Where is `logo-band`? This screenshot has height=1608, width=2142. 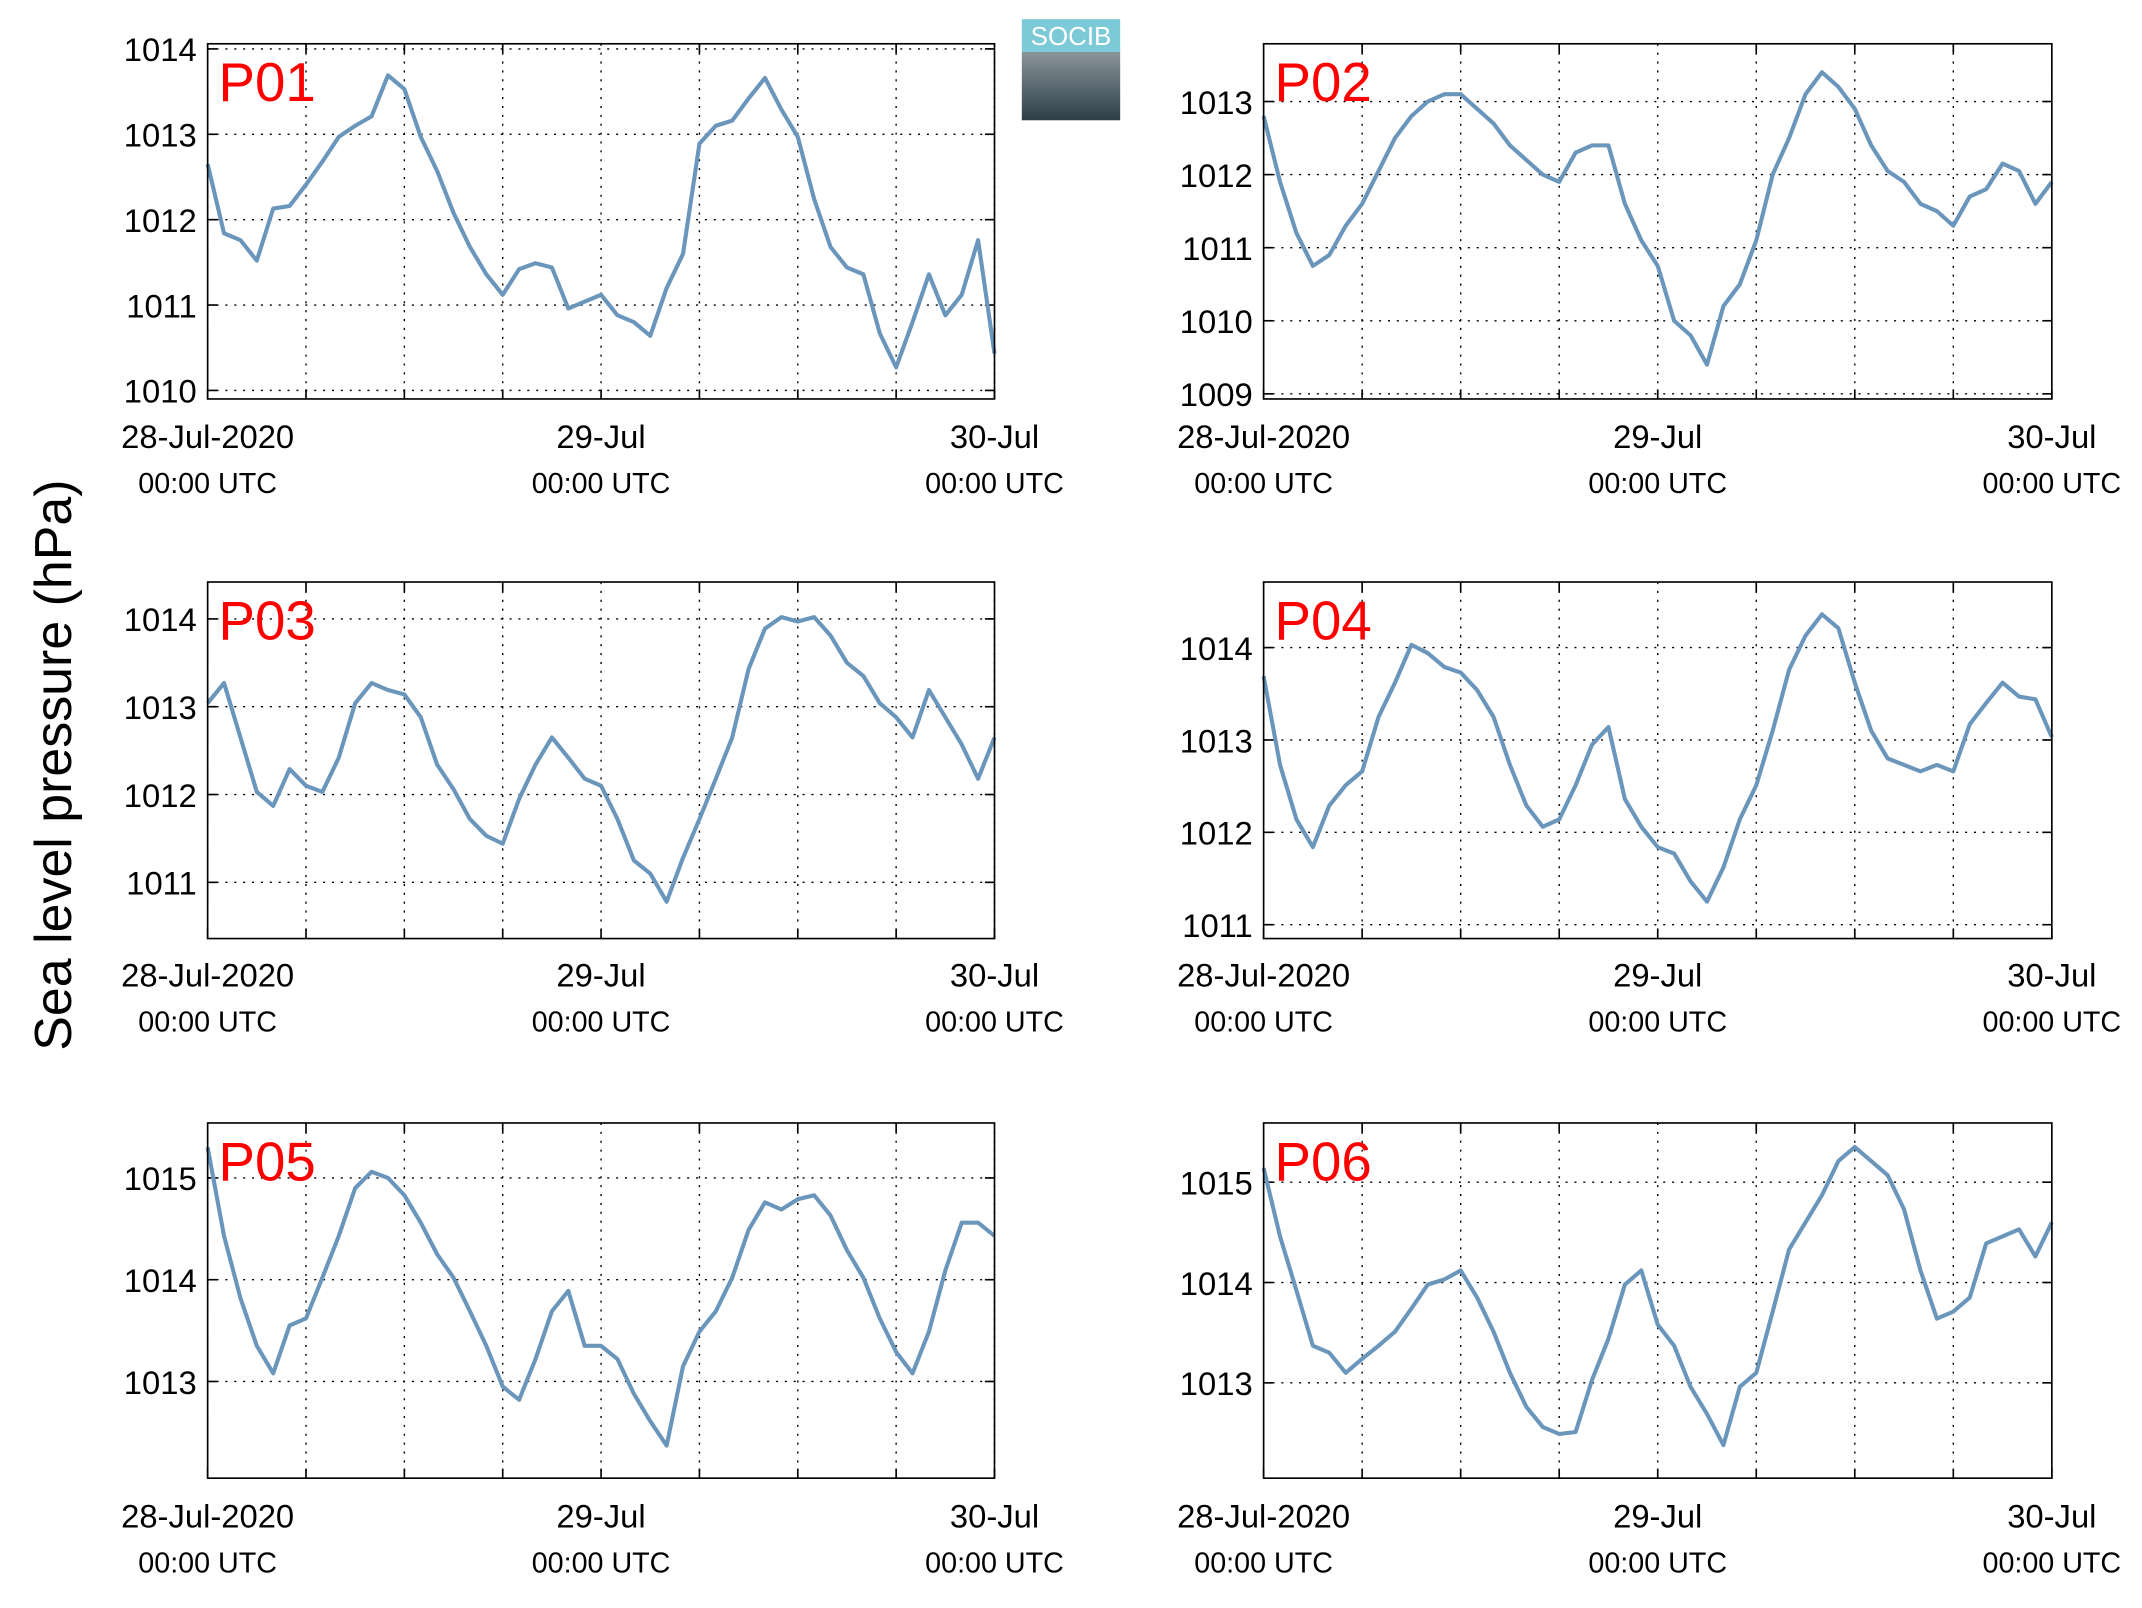
logo-band is located at coordinates (1071, 35).